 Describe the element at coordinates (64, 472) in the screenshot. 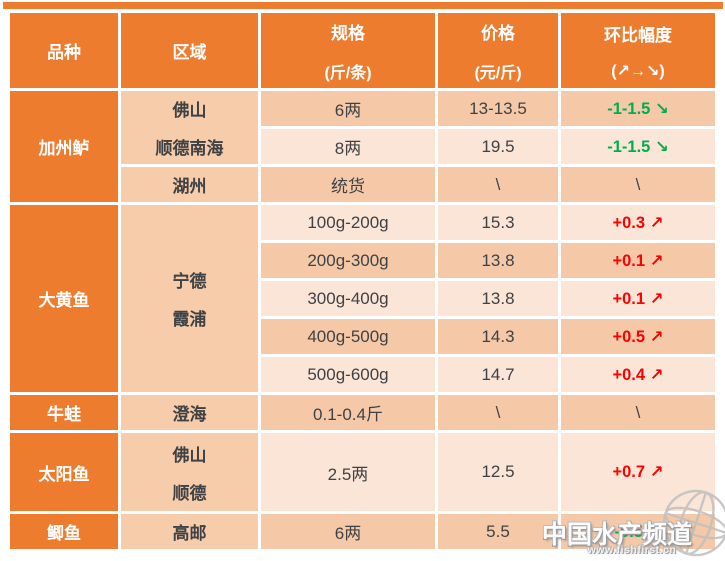

I see `variety-cell: 太阳鱼` at that location.